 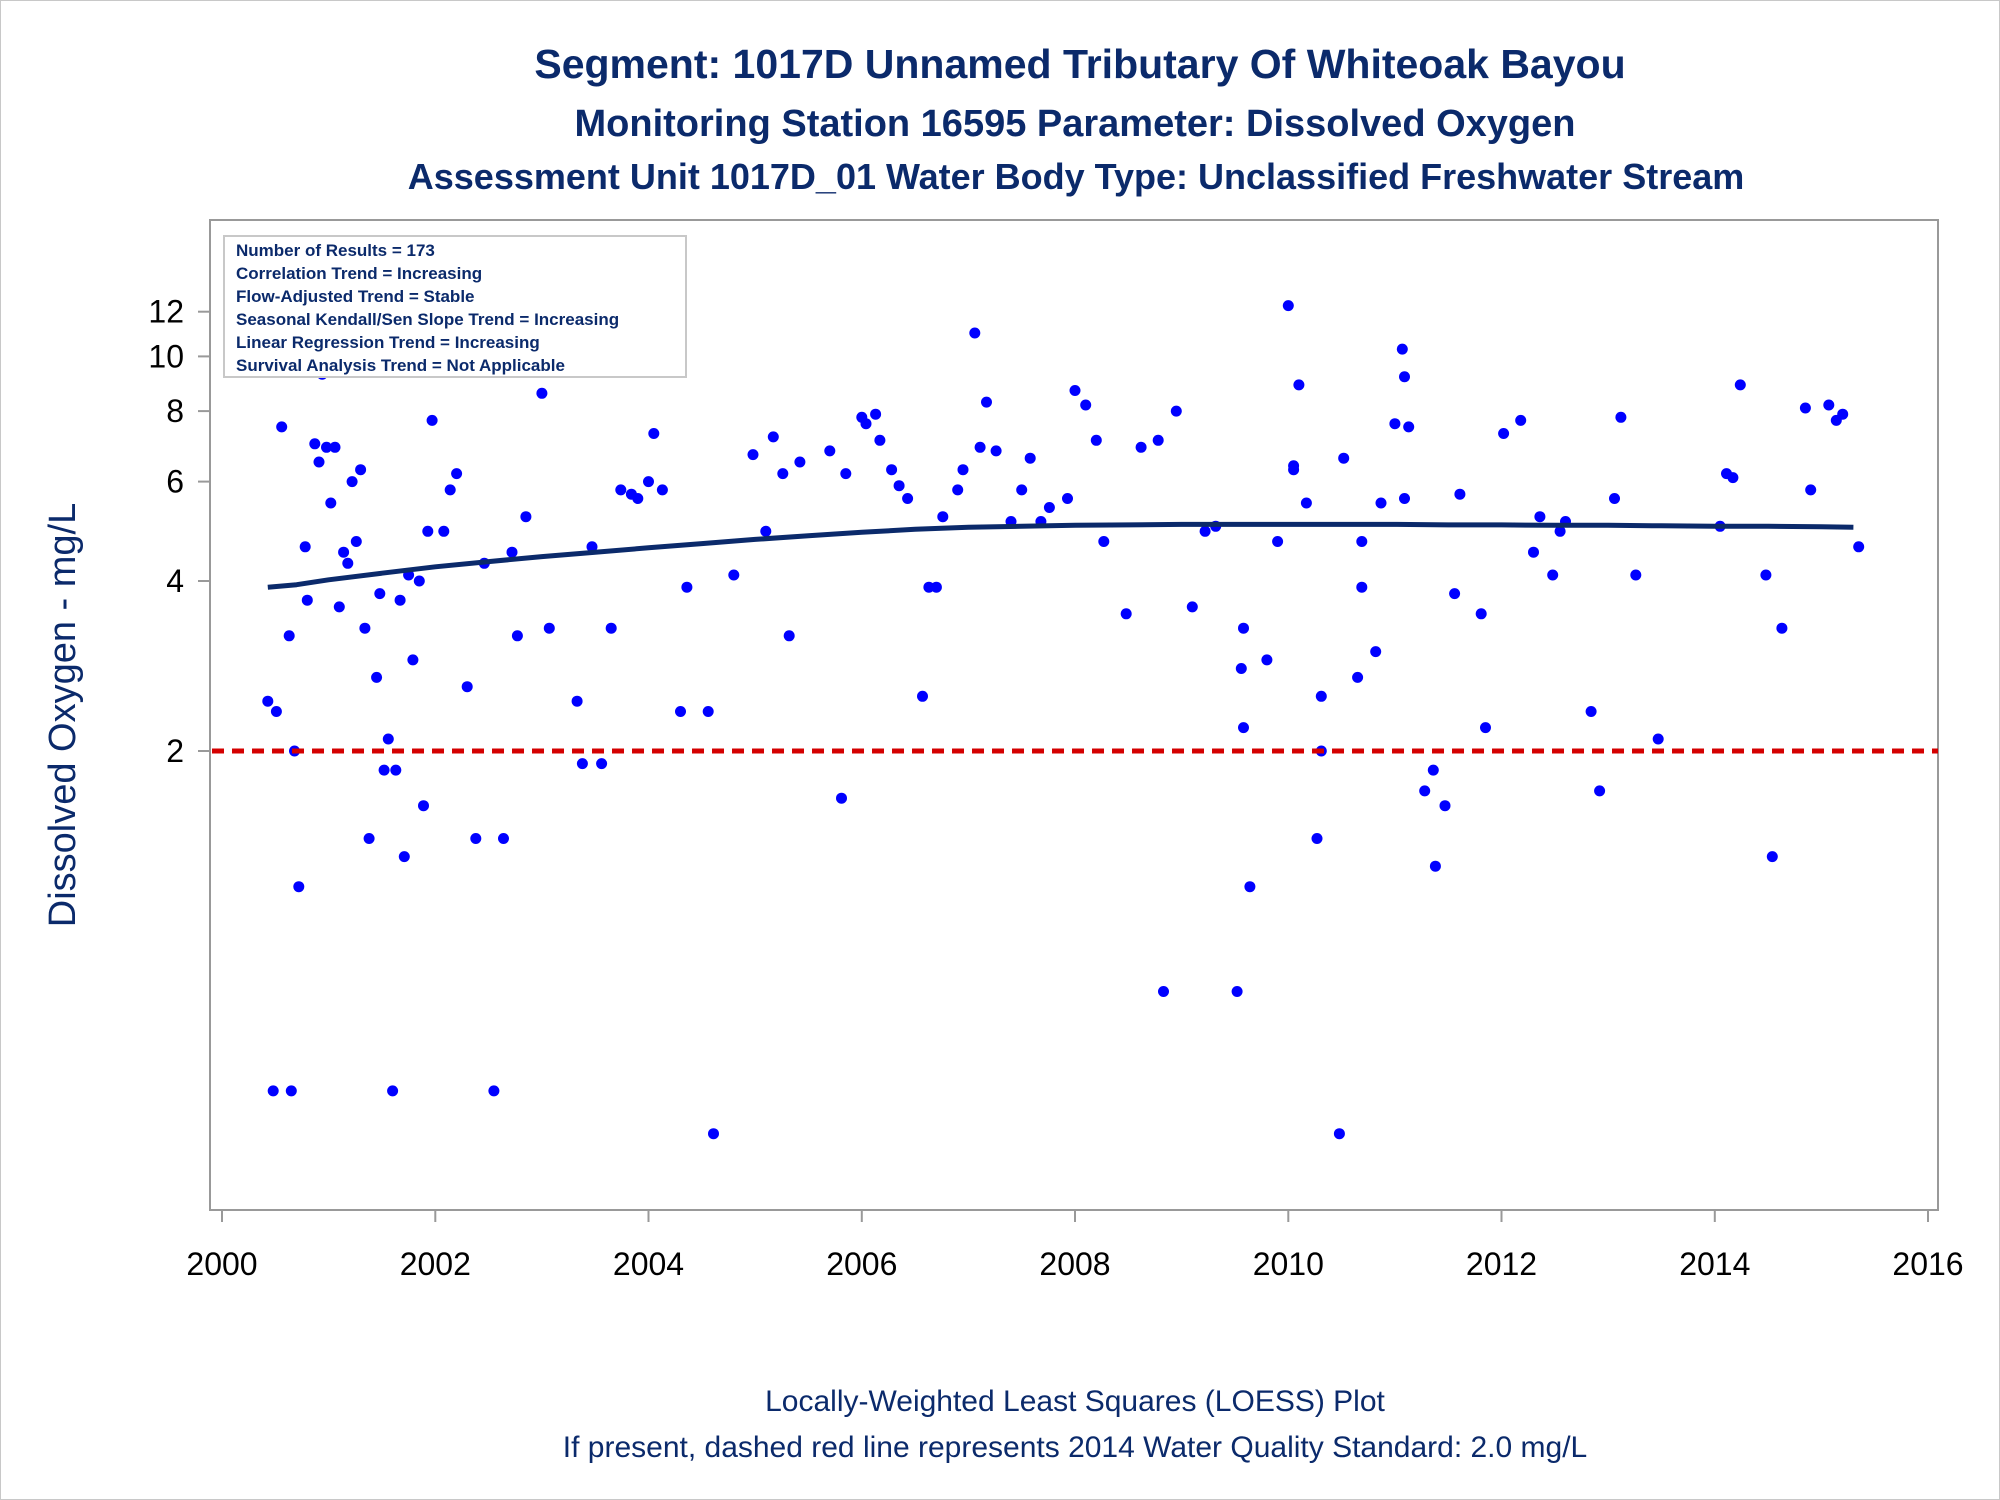 I want to click on loess-layer, so click(x=1060, y=555).